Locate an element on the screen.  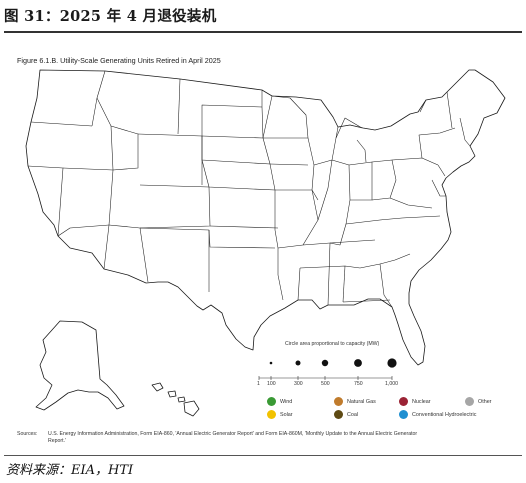
alaska-outline is located at coordinates (80, 365).